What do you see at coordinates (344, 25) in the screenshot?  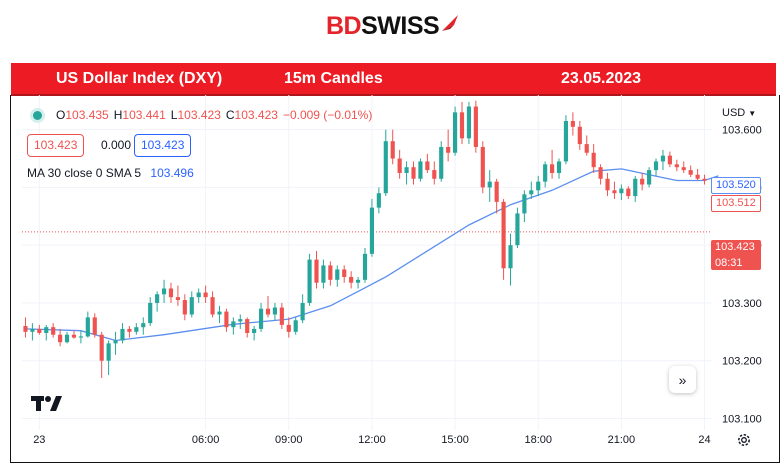 I see `logo-bd: BD` at bounding box center [344, 25].